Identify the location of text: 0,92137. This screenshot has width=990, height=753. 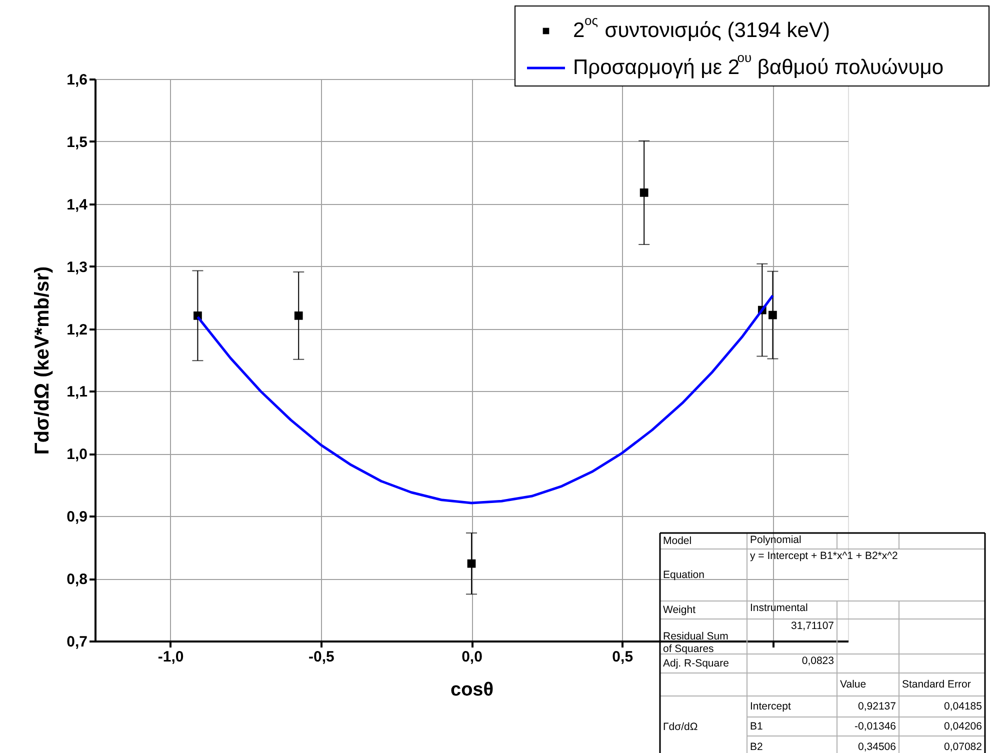
(877, 706).